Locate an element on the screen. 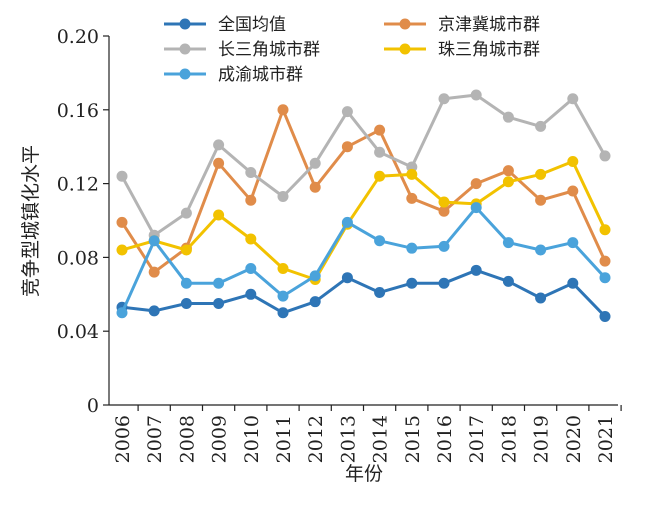  x-tick-label: 2011 is located at coordinates (284, 439).